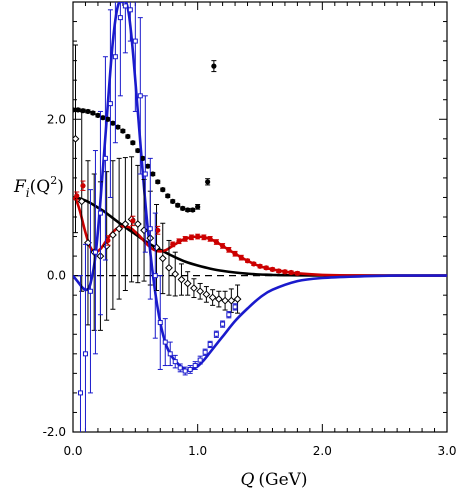  What do you see at coordinates (28, 193) in the screenshot?
I see `y-axis-subscript: i` at bounding box center [28, 193].